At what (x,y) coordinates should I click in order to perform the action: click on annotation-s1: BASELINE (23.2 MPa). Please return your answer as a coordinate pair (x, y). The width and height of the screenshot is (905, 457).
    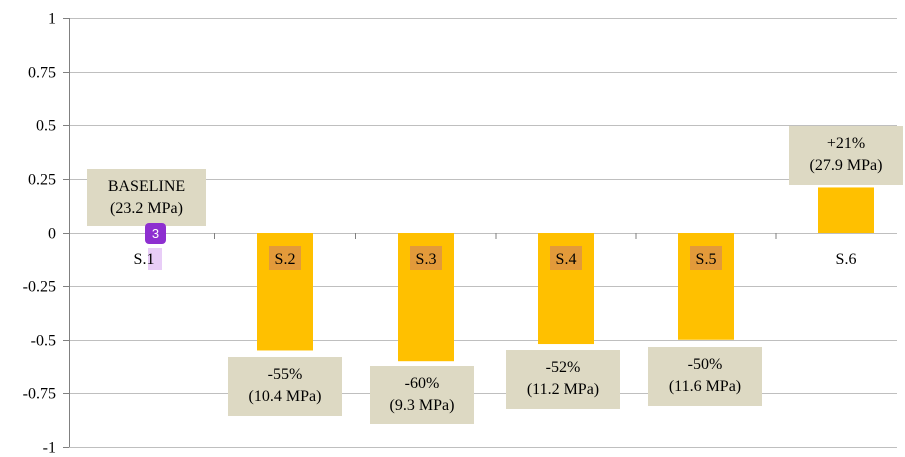
    Looking at the image, I should click on (146, 197).